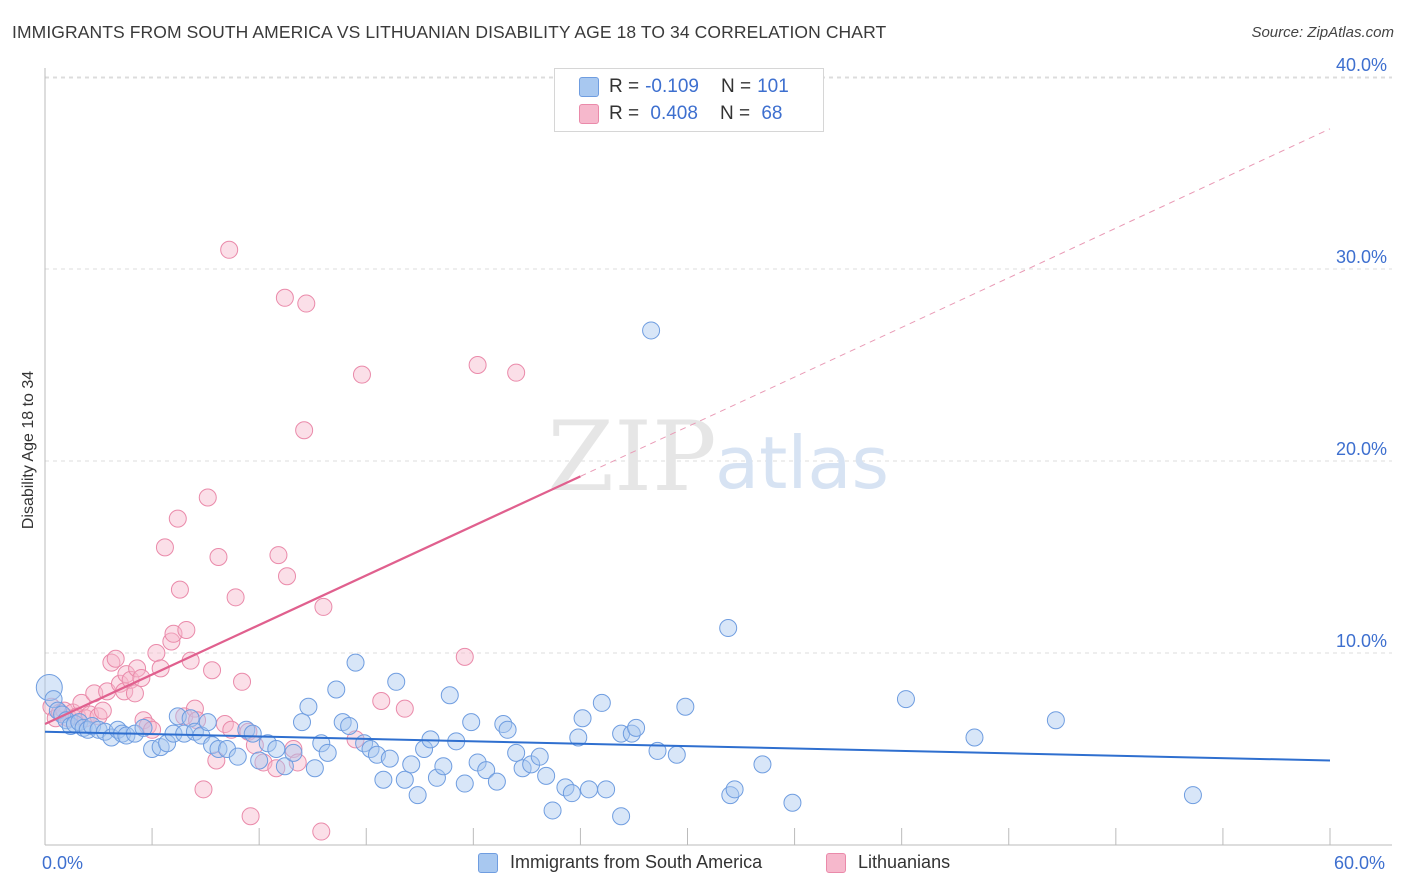  What do you see at coordinates (312, 600) in the screenshot?
I see `lithuanians-trend-line` at bounding box center [312, 600].